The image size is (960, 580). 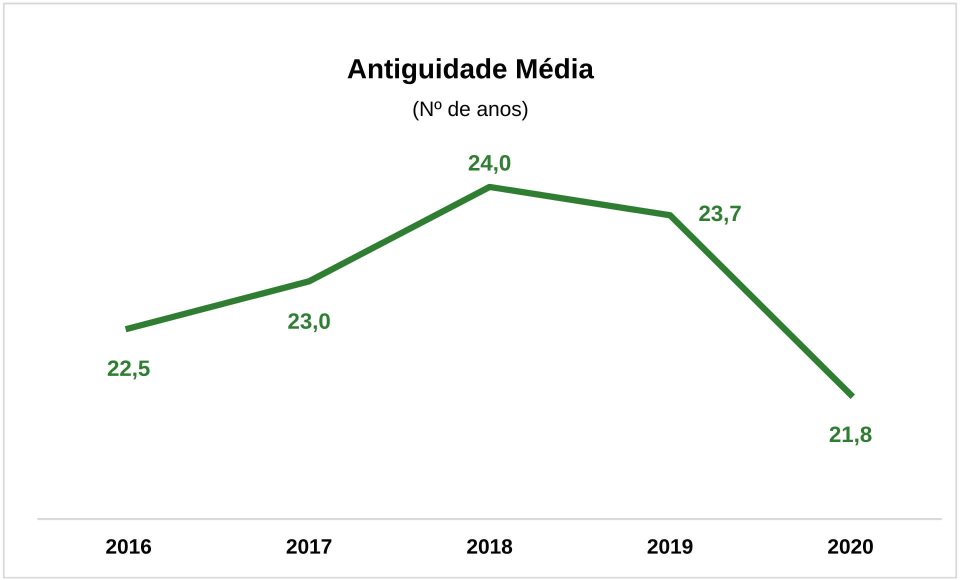 What do you see at coordinates (309, 546) in the screenshot?
I see `x-tick-label: 2017` at bounding box center [309, 546].